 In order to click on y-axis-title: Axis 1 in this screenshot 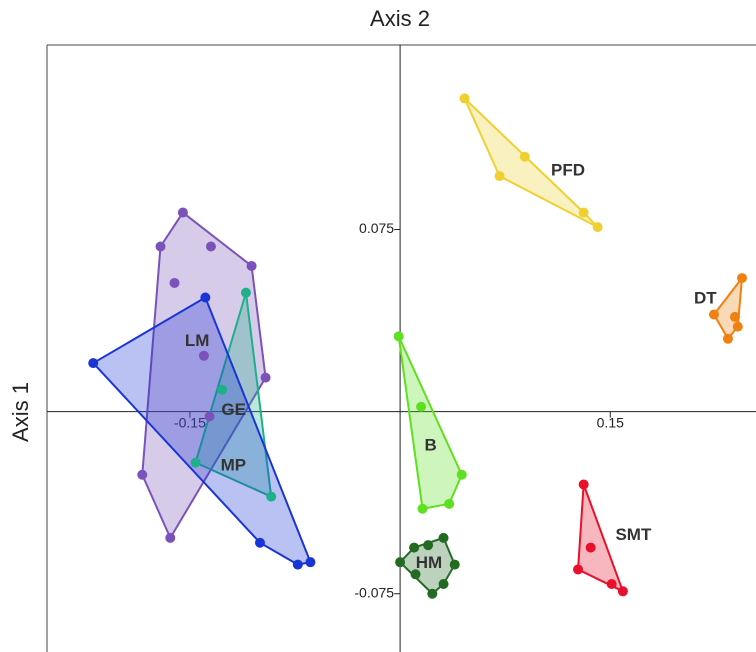, I will do `click(20, 412)`.